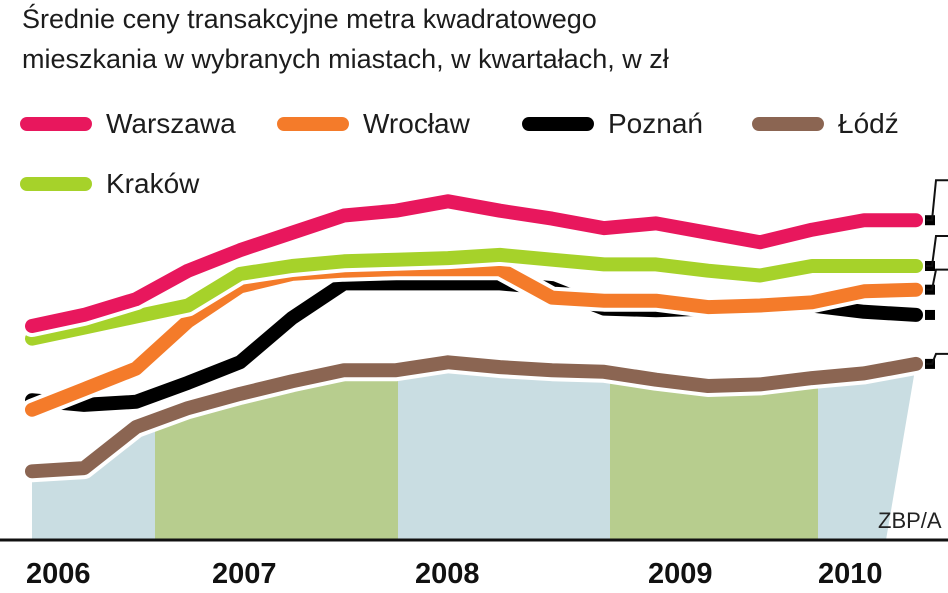 The height and width of the screenshot is (593, 948). Describe the element at coordinates (655, 123) in the screenshot. I see `legend-label-poznan: Poznań` at that location.